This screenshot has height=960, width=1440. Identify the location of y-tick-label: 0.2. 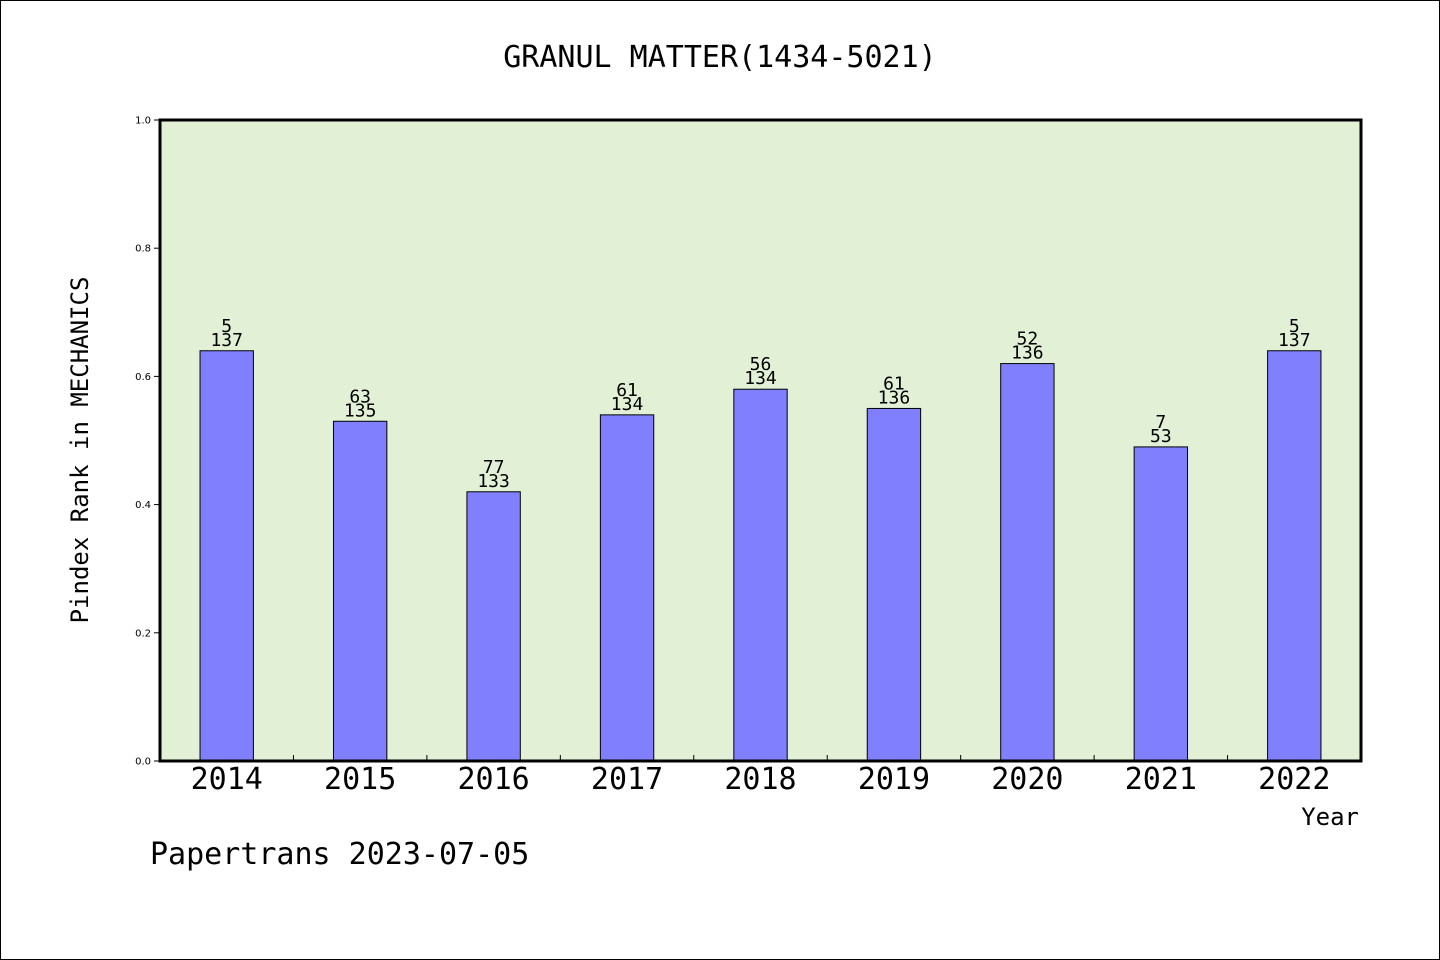
(143, 633).